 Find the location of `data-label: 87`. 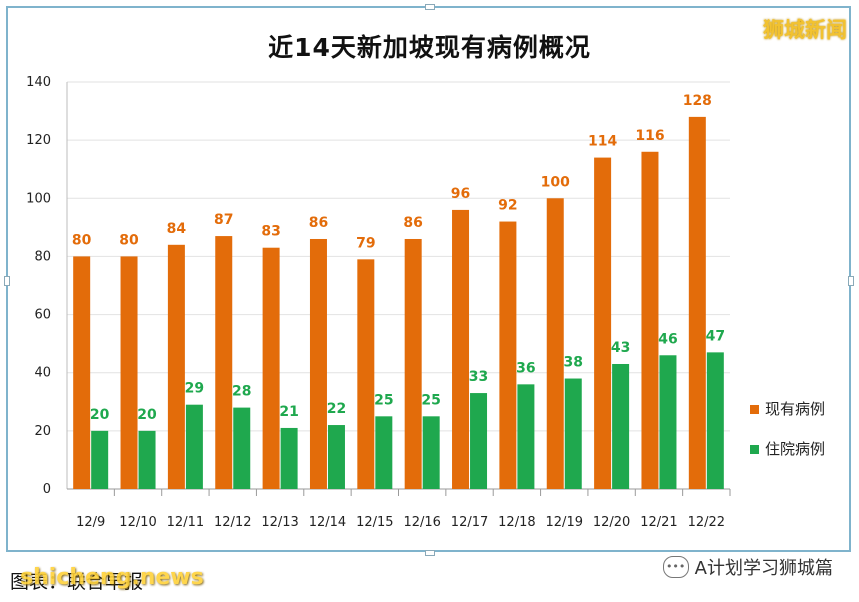

data-label: 87 is located at coordinates (223, 220).